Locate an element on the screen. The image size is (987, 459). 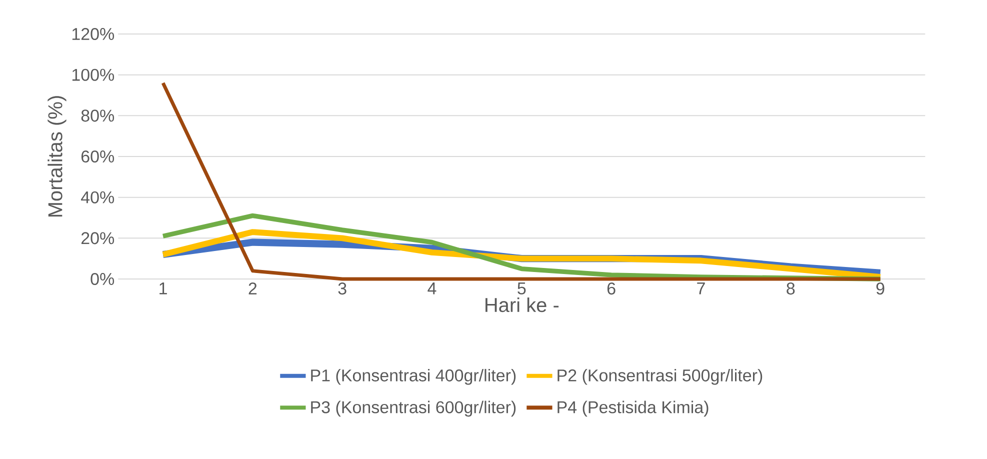
x-tick-label: 9 is located at coordinates (880, 288).